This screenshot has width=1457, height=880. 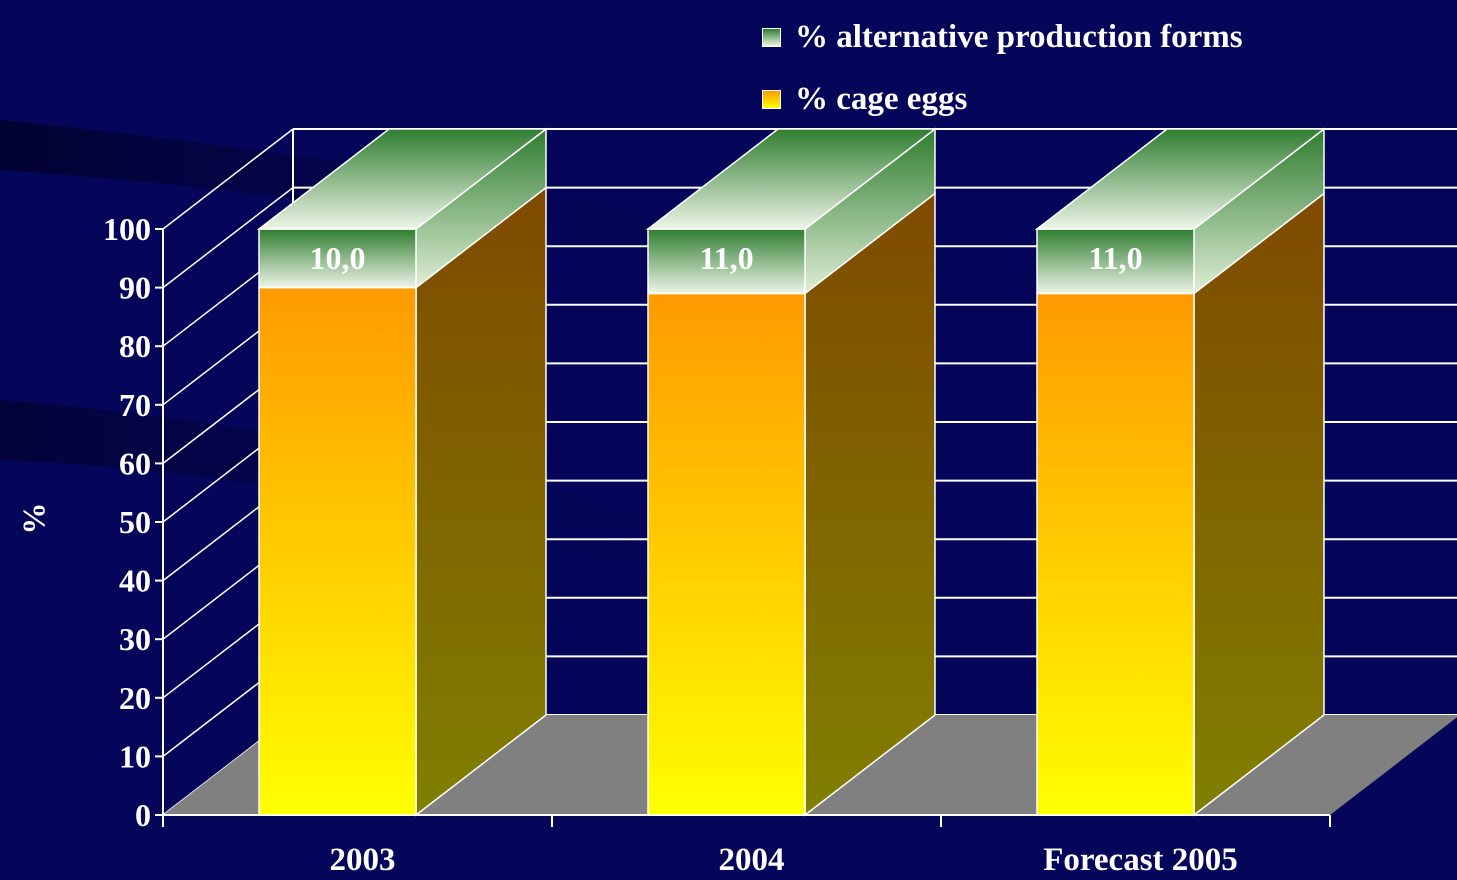 I want to click on y-tick-label: 0, so click(x=143, y=815).